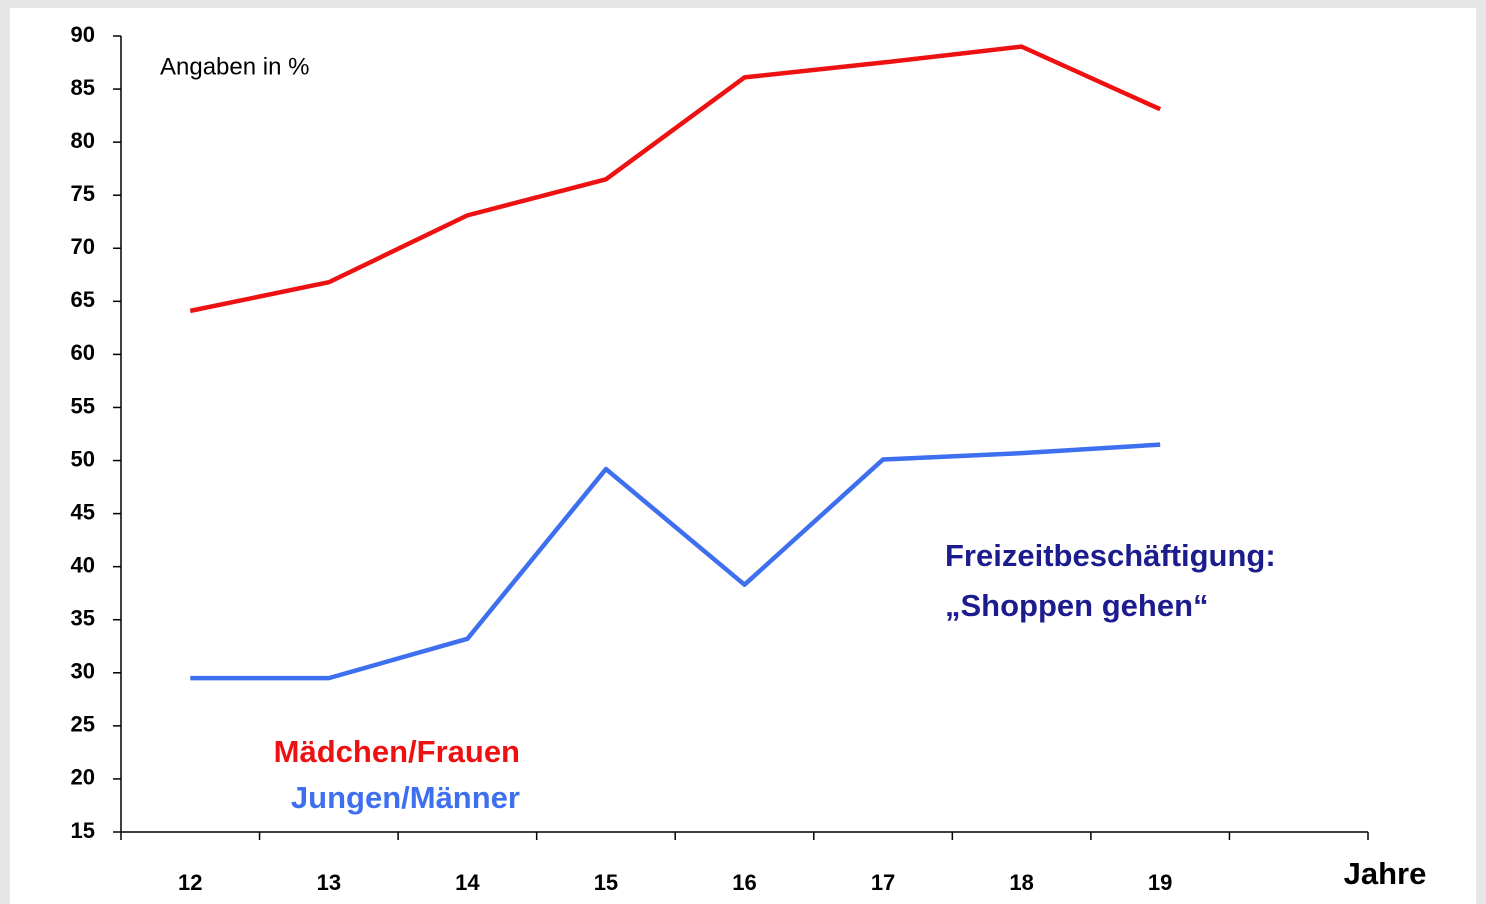 The image size is (1486, 904). What do you see at coordinates (467, 882) in the screenshot?
I see `x-tick-label: 14` at bounding box center [467, 882].